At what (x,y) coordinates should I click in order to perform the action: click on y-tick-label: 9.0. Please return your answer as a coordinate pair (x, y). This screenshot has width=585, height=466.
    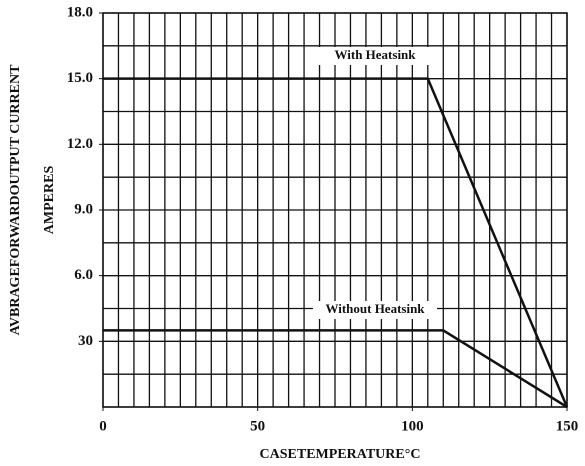
    Looking at the image, I should click on (83, 209).